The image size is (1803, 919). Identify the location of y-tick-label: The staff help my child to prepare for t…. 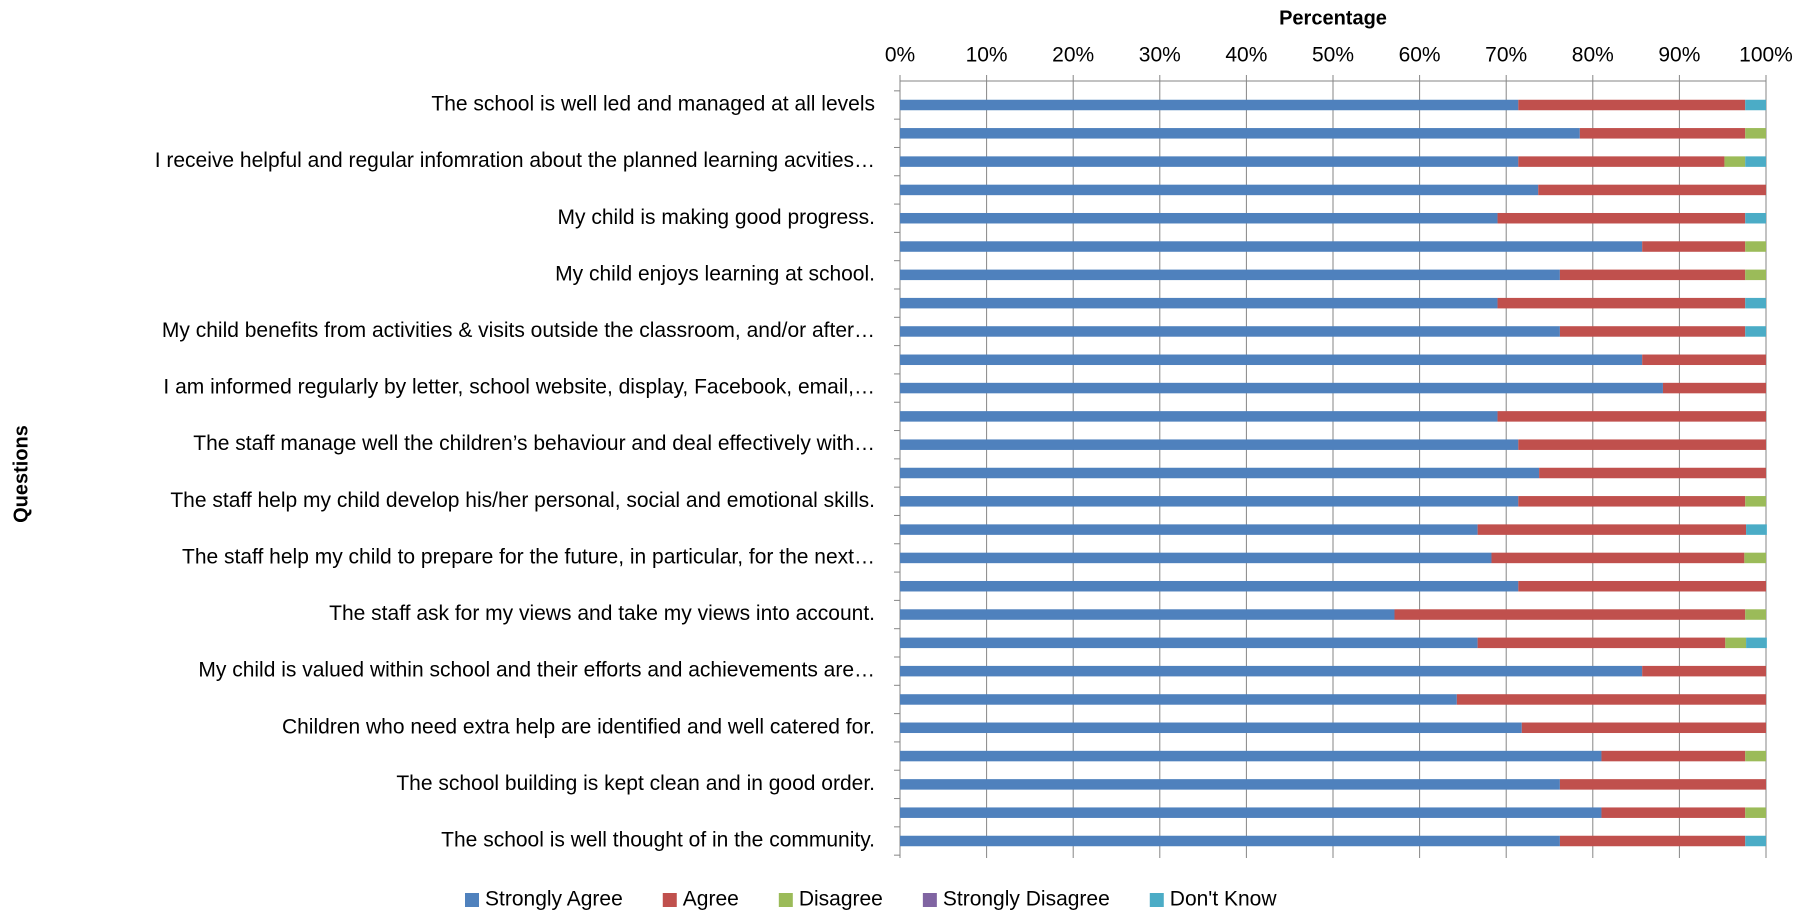
(528, 556).